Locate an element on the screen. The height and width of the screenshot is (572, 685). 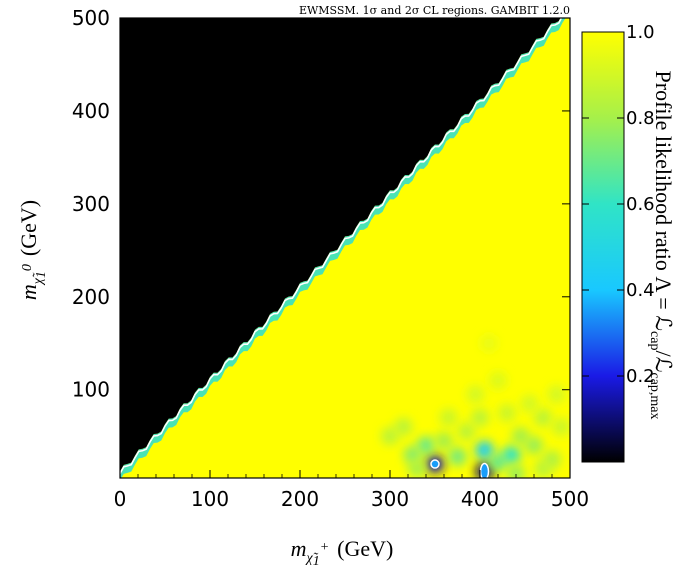
y-tick-label-4: 500 is located at coordinates (91, 18).